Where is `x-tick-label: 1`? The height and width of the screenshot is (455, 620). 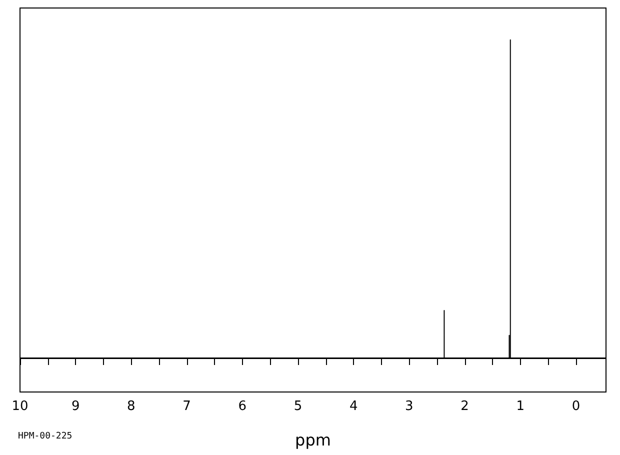 x-tick-label: 1 is located at coordinates (520, 406).